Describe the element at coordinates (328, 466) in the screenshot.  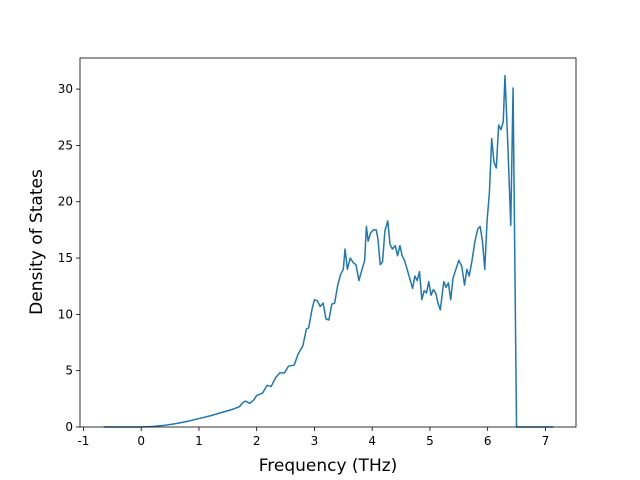
I see `x-axis-label: Frequency (THz)` at that location.